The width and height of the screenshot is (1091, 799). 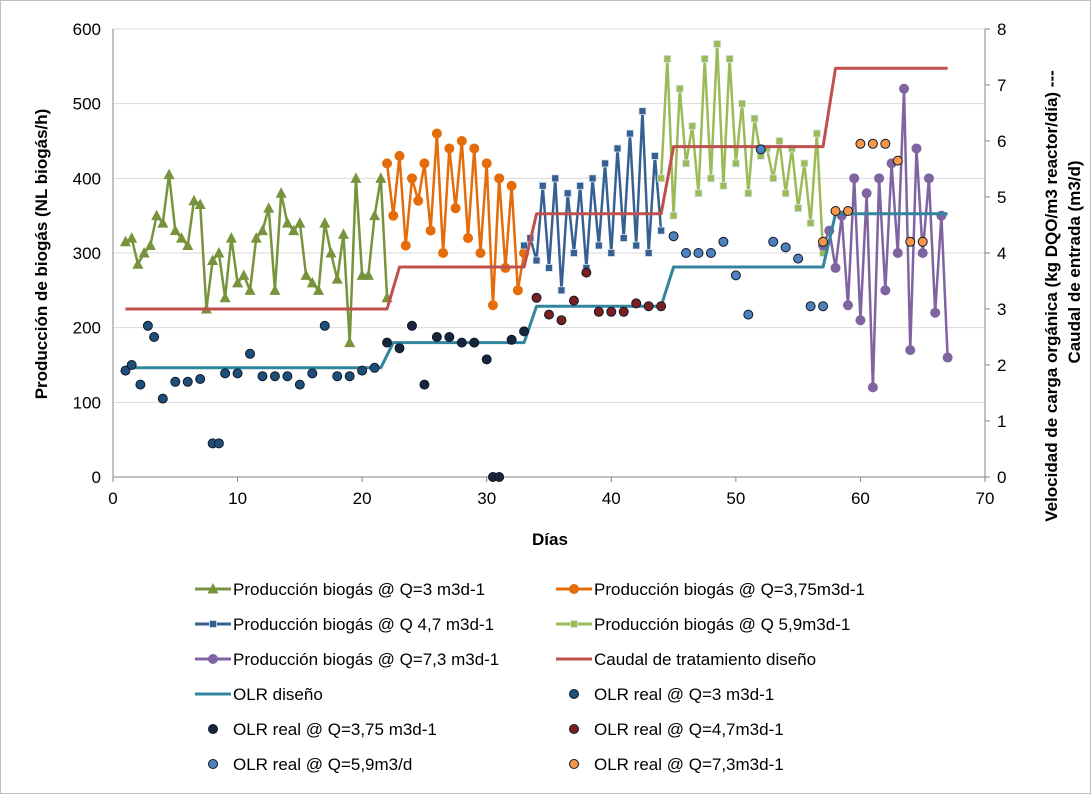 I want to click on y-left-tick-label: 300, so click(x=87, y=253).